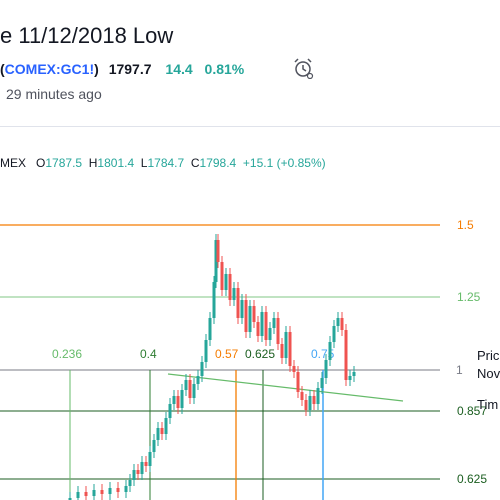 The height and width of the screenshot is (500, 500). I want to click on legend-exchange: MEX, so click(13, 163).